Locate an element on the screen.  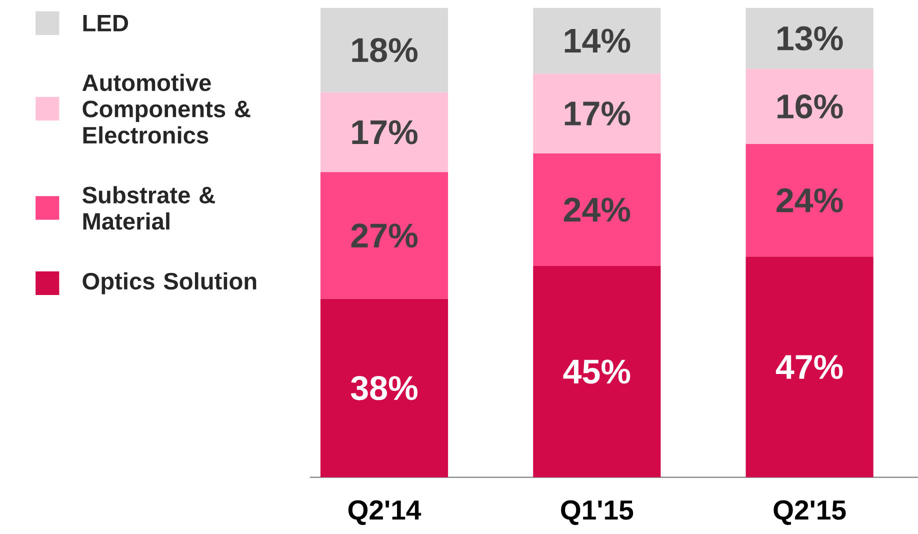
data-label: 13% is located at coordinates (810, 38).